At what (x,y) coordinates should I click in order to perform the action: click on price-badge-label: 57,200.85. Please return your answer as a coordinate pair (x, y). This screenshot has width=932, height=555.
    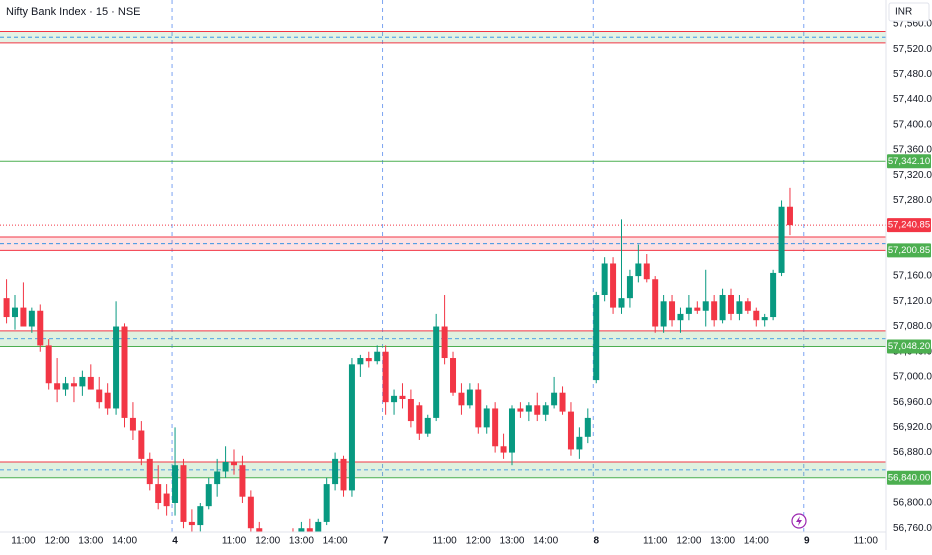
    Looking at the image, I should click on (909, 250).